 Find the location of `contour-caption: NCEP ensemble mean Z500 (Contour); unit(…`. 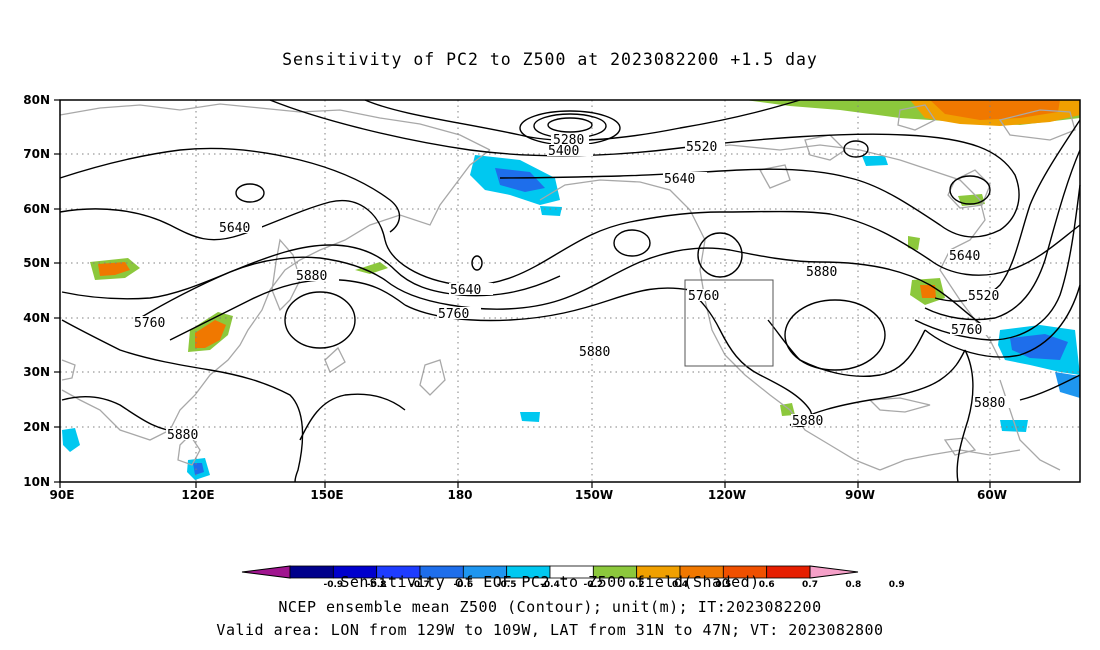

contour-caption: NCEP ensemble mean Z500 (Contour); unit(… is located at coordinates (550, 607).